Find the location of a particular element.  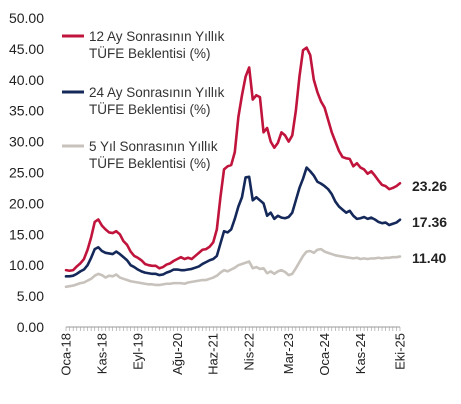

series-line is located at coordinates (233, 268).